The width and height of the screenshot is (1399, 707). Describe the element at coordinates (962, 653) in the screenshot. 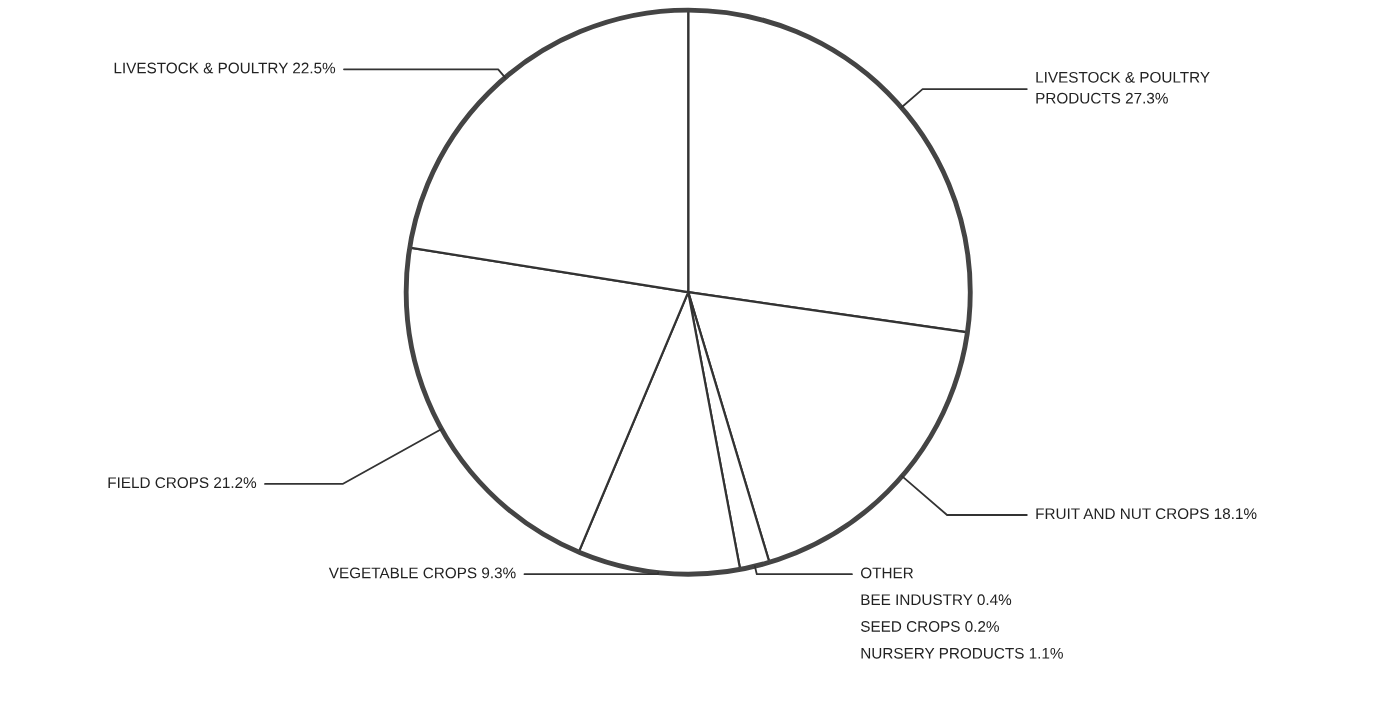

I see `text: NURSERY PRODUCTS 1.1%` at that location.